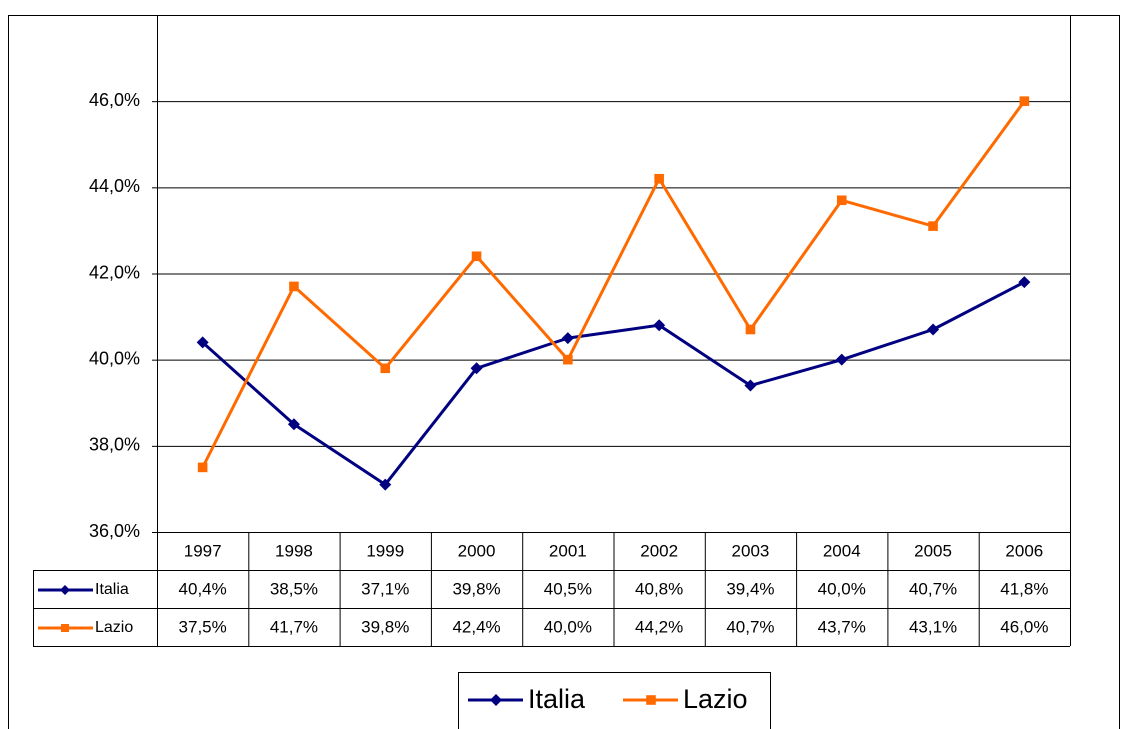 The image size is (1127, 729). Describe the element at coordinates (933, 626) in the screenshot. I see `table-value: 43,1%` at that location.